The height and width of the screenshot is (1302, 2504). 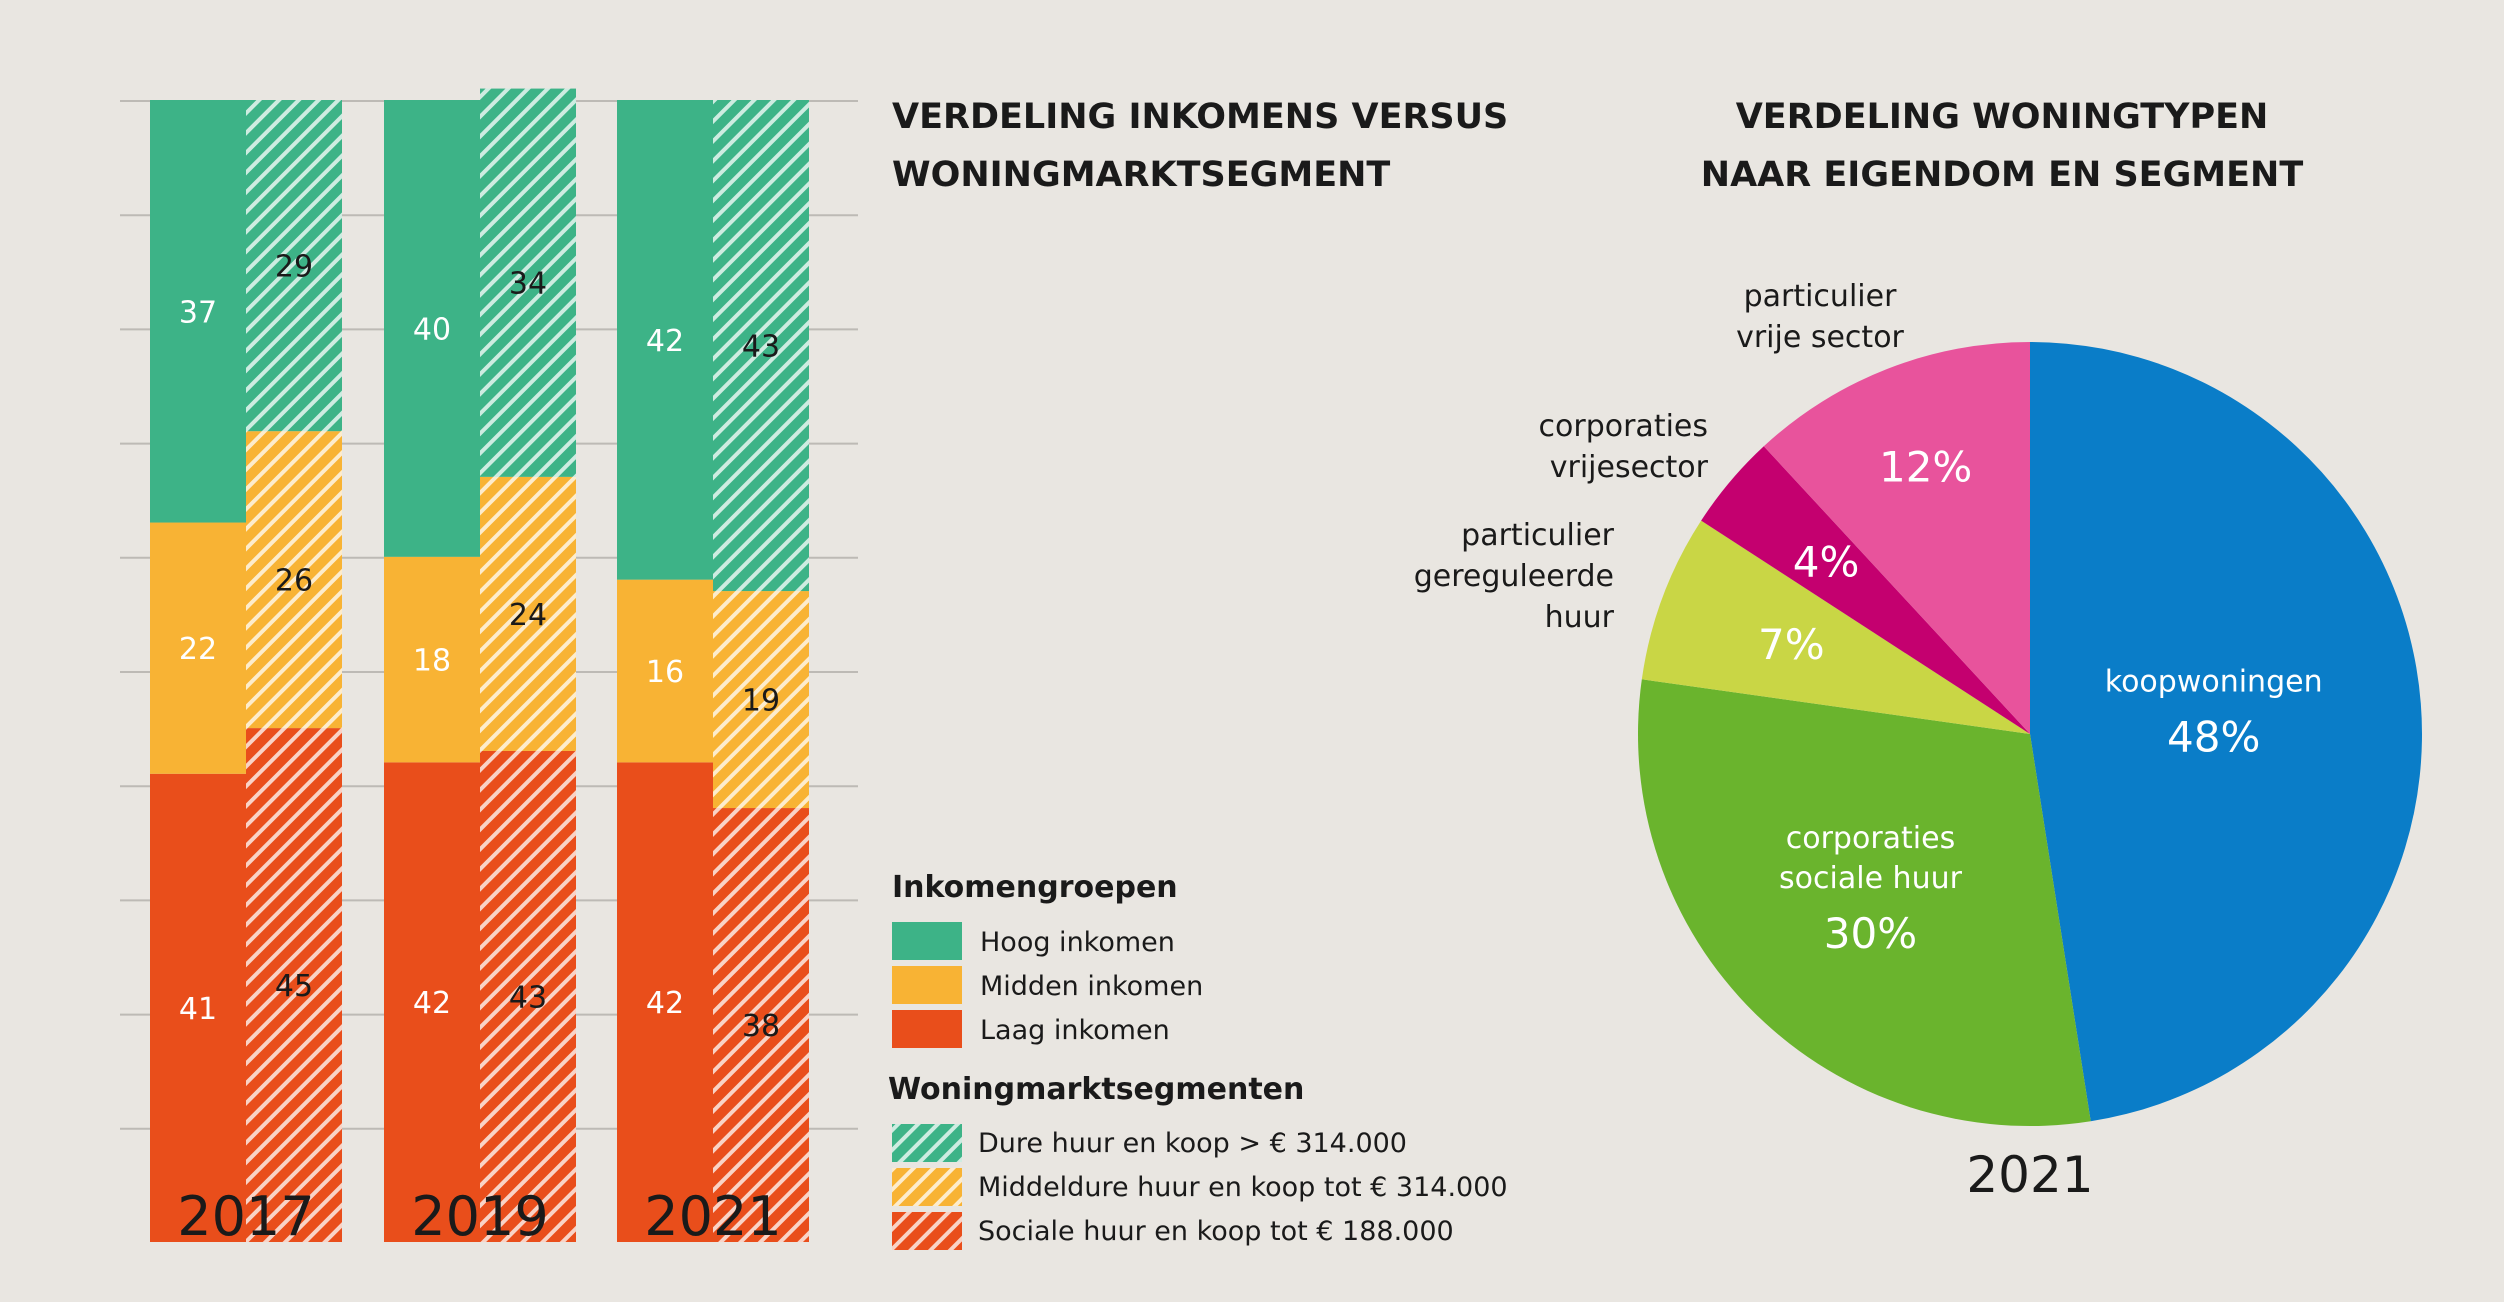 What do you see at coordinates (712, 1216) in the screenshot?
I see `x-tick-label-2021: 2021` at bounding box center [712, 1216].